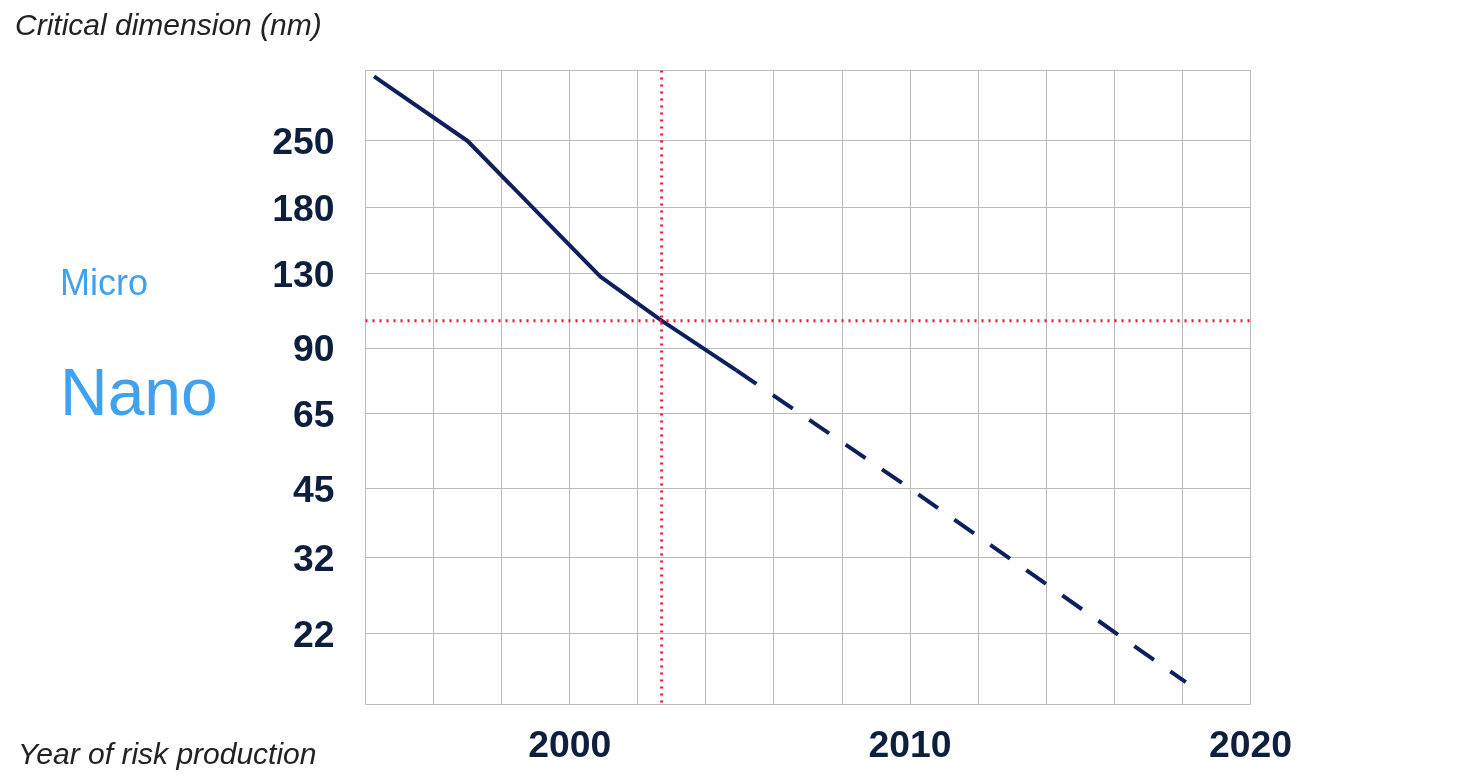 The image size is (1459, 780). I want to click on y-tick-label: 250, so click(303, 140).